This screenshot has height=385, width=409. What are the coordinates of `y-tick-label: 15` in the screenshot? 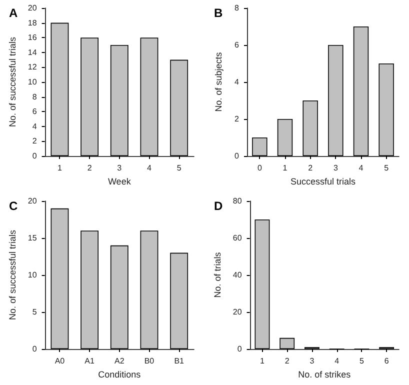 It's located at (33, 238).